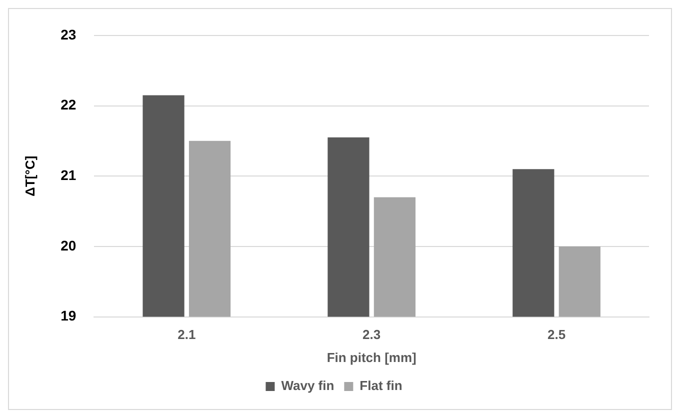 The height and width of the screenshot is (418, 679). What do you see at coordinates (68, 34) in the screenshot?
I see `y-tick-label: 23` at bounding box center [68, 34].